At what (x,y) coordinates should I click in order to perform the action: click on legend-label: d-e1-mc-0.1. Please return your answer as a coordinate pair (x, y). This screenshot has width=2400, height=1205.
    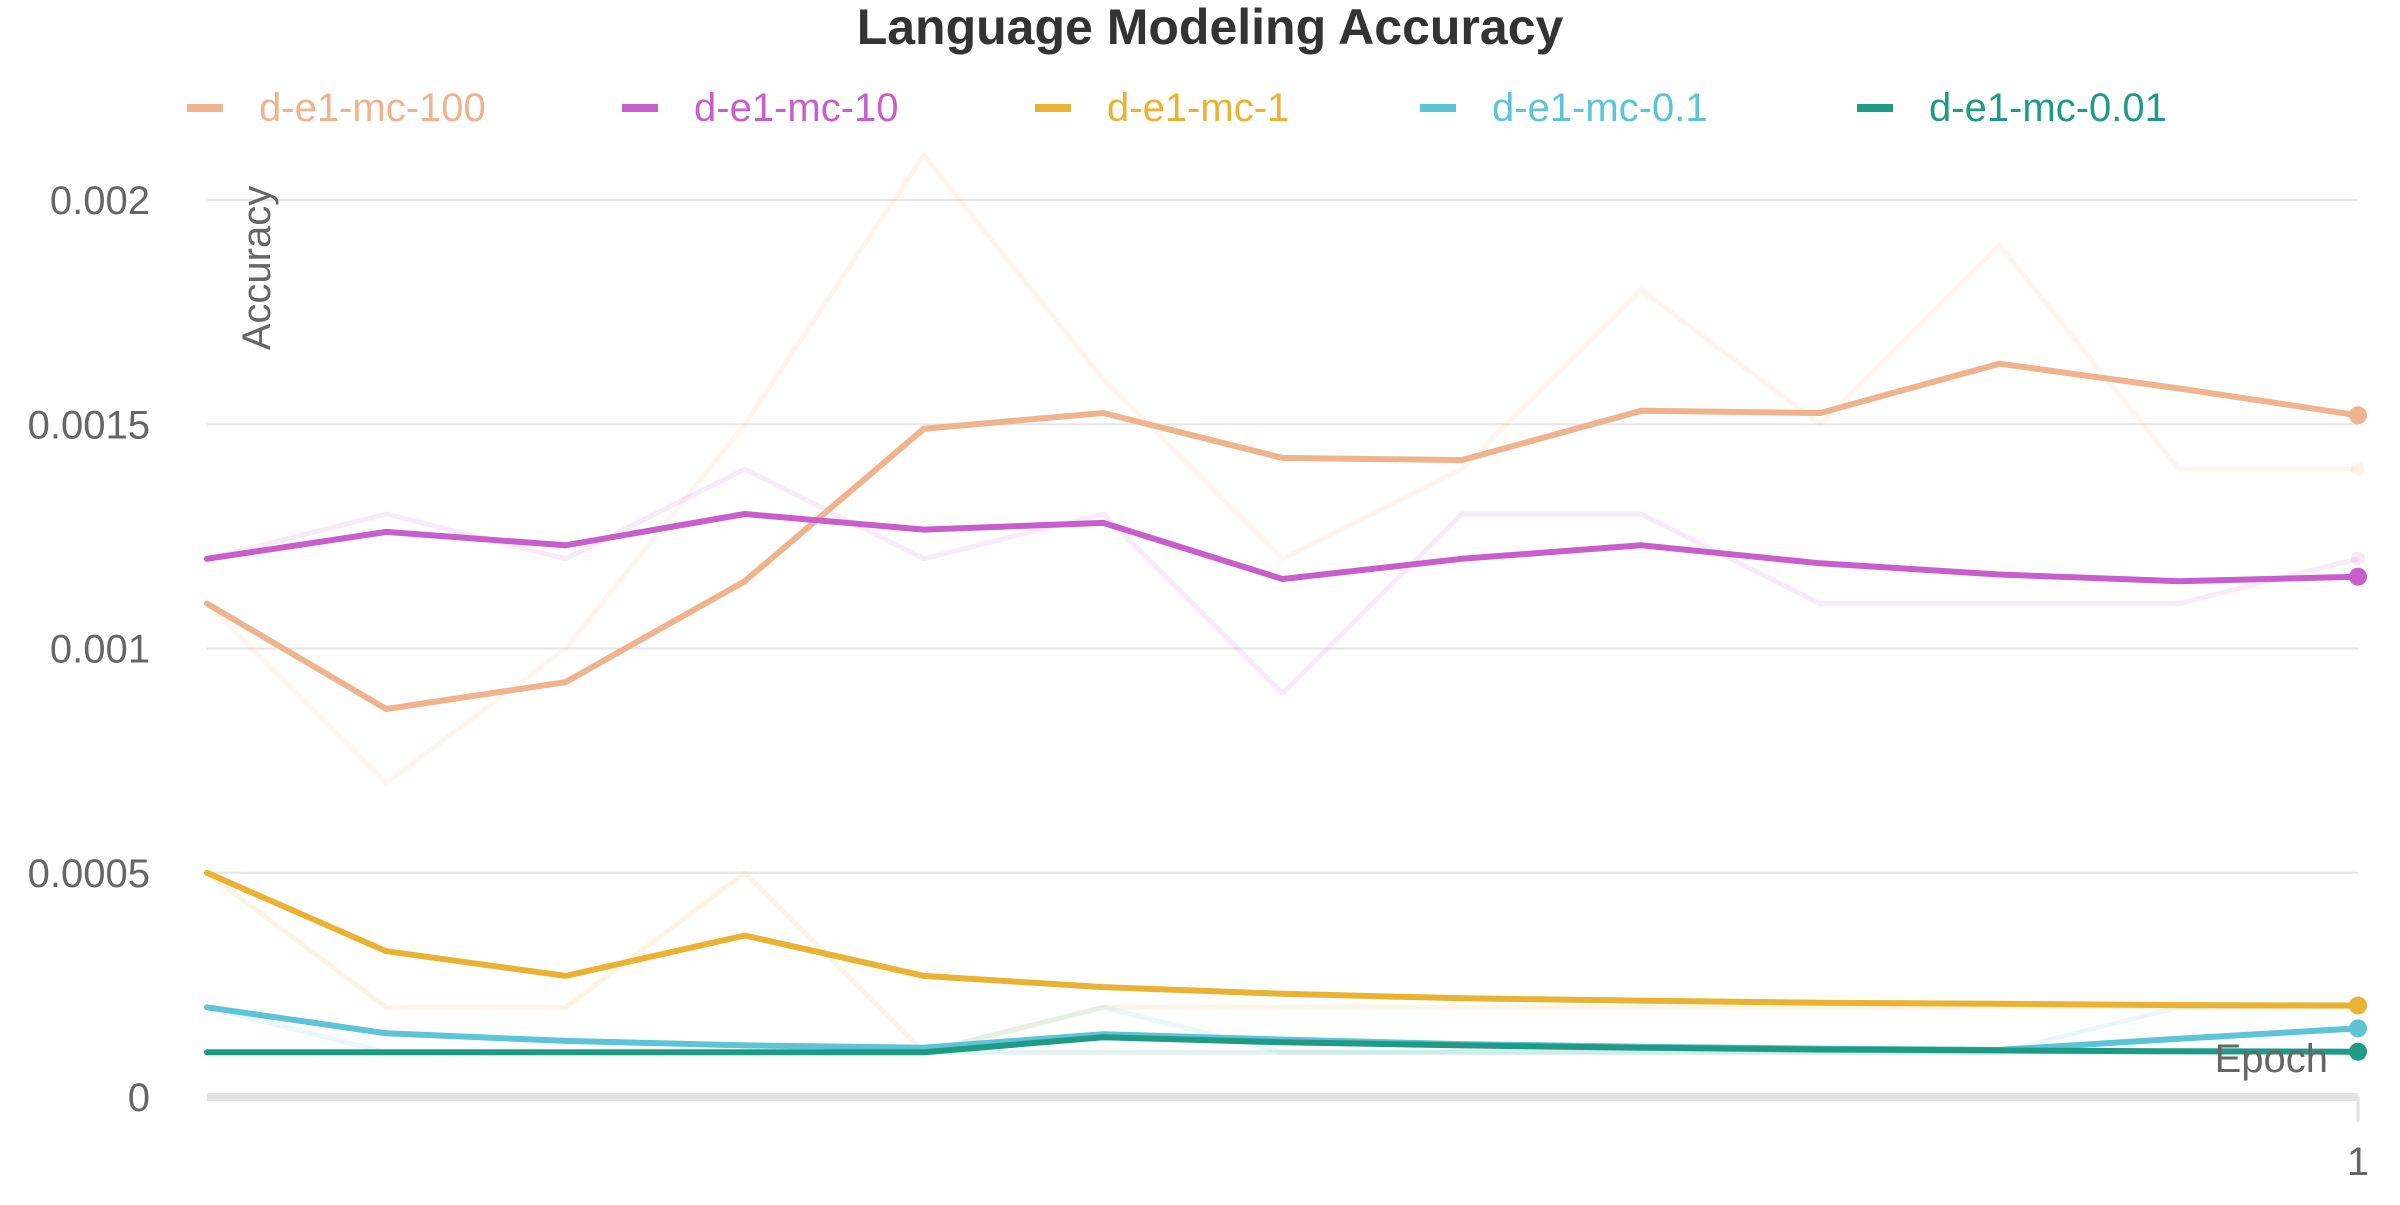
    Looking at the image, I should click on (1600, 108).